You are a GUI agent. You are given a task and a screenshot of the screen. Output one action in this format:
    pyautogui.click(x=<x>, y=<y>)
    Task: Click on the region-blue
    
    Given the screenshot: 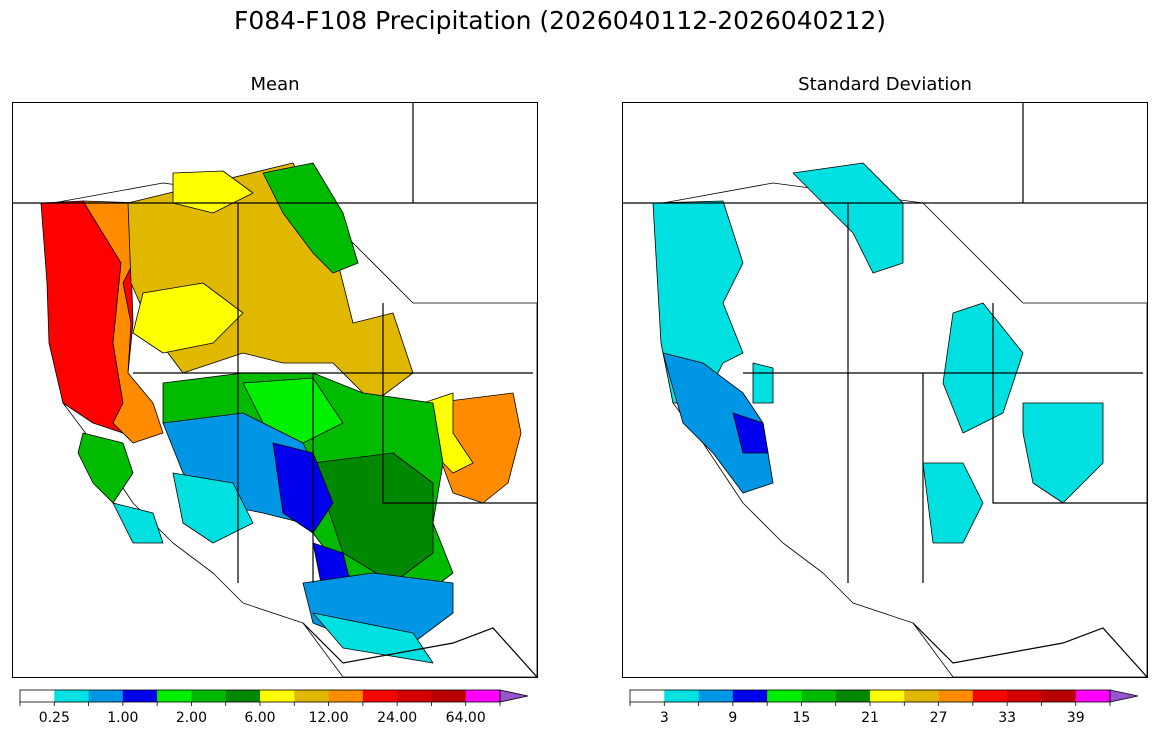 What is the action you would take?
    pyautogui.click(x=303, y=488)
    